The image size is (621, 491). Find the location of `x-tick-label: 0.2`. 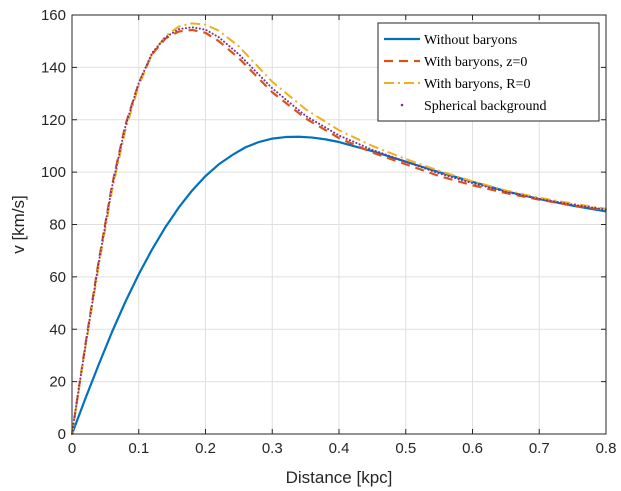

x-tick-label: 0.2 is located at coordinates (205, 448).